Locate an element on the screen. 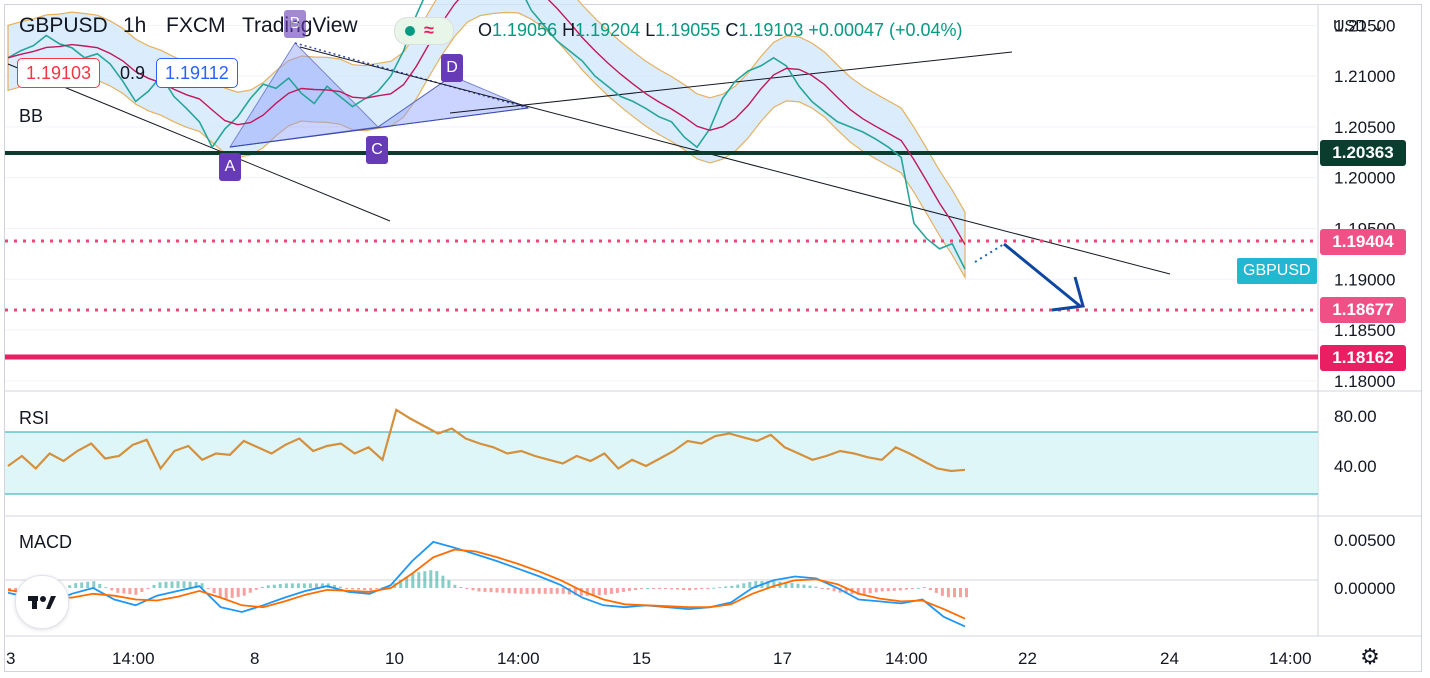 Image resolution: width=1430 pixels, height=678 pixels. tradingview-logo-icon is located at coordinates (42, 602).